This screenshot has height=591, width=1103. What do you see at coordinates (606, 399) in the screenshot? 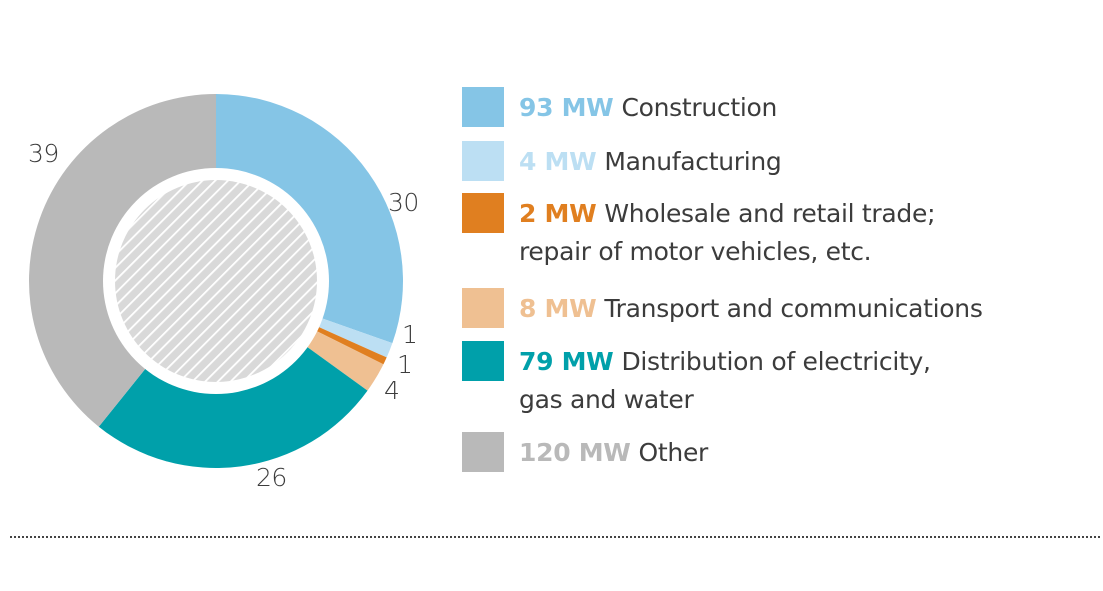
I see `legend-label-line2: gas and water` at bounding box center [606, 399].